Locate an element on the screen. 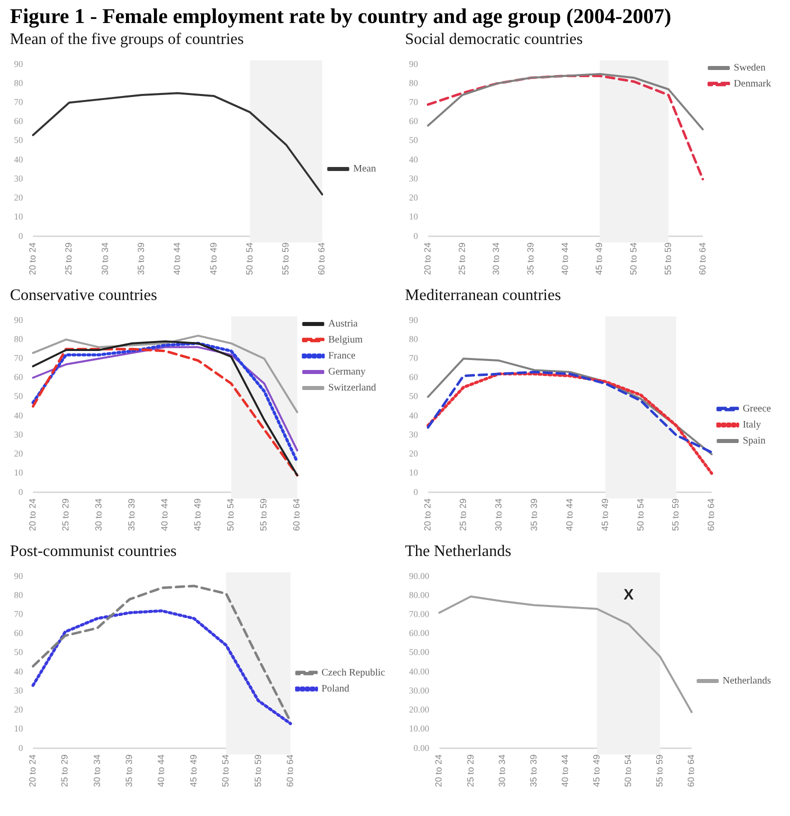 The image size is (790, 816). legend-label: Belgium is located at coordinates (345, 340).